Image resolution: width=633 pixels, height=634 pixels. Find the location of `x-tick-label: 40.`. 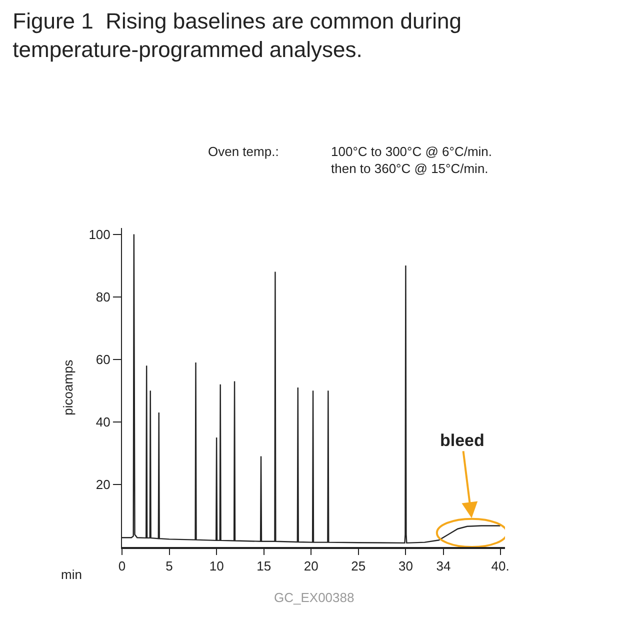

x-tick-label: 40. is located at coordinates (500, 566).